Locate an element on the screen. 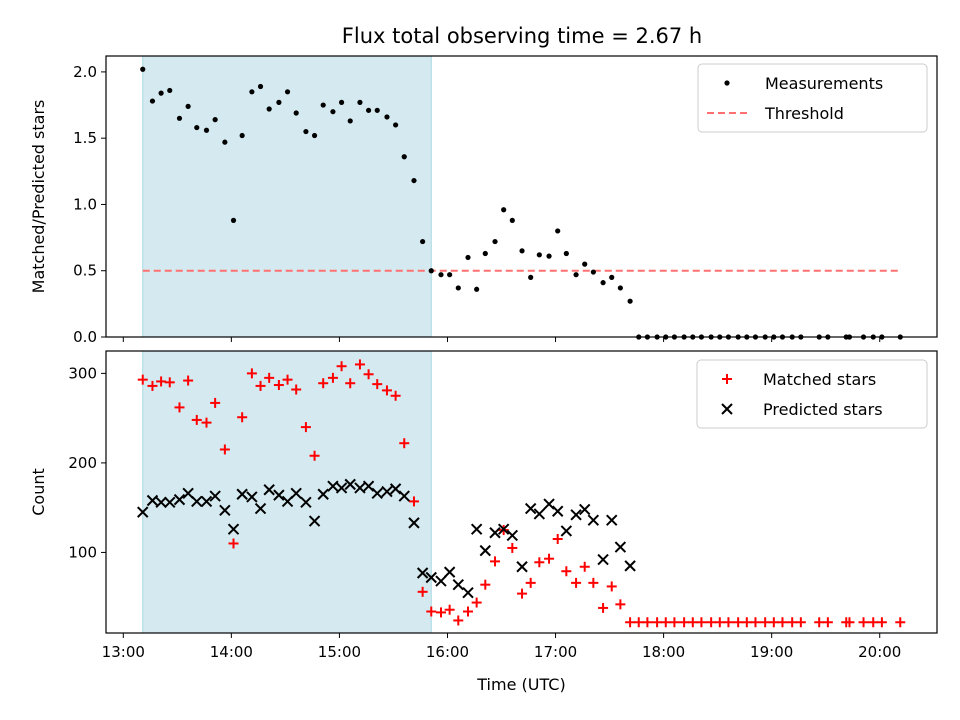  legend-matched-marker is located at coordinates (727, 379).